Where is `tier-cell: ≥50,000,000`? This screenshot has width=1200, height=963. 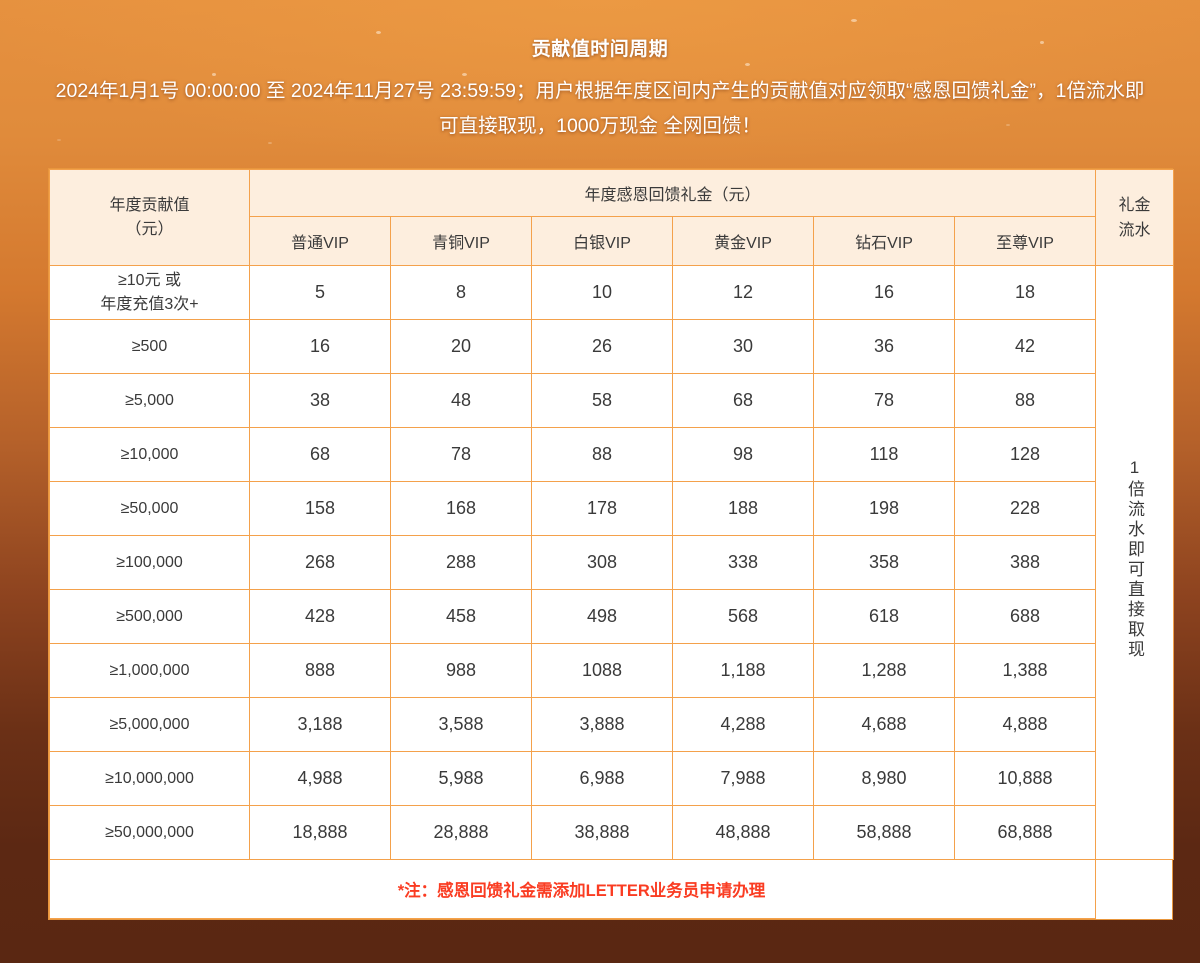
tier-cell: ≥50,000,000 is located at coordinates (149, 832).